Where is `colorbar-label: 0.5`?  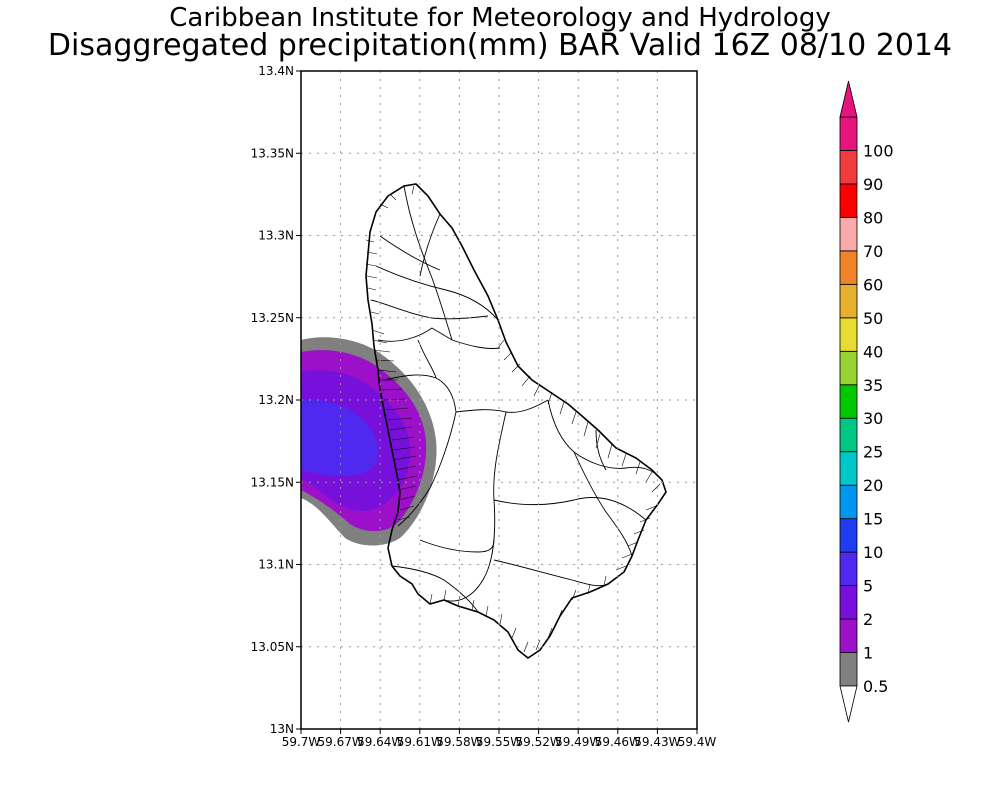 colorbar-label: 0.5 is located at coordinates (875, 686).